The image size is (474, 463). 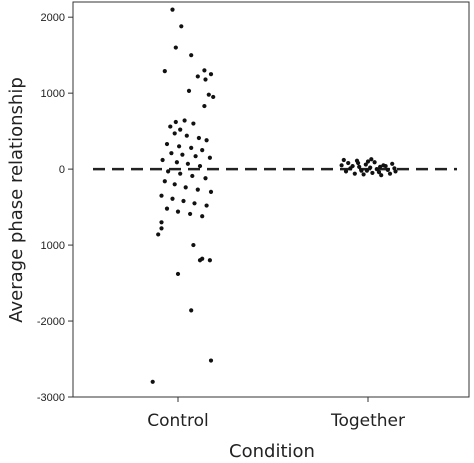 I want to click on x-axis-title: Condition, so click(x=272, y=451).